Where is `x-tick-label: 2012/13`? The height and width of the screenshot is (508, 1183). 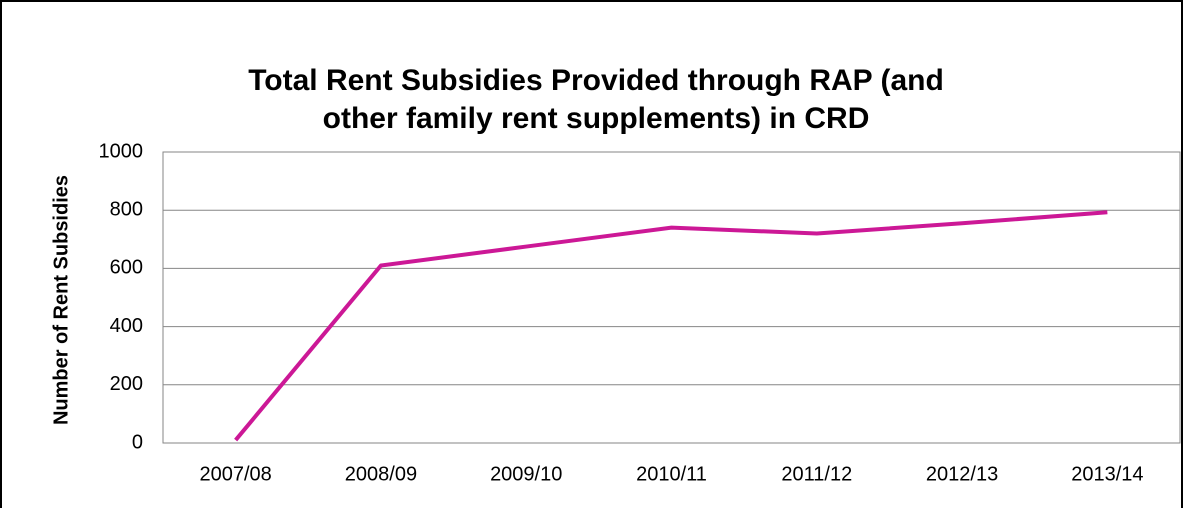
x-tick-label: 2012/13 is located at coordinates (962, 474).